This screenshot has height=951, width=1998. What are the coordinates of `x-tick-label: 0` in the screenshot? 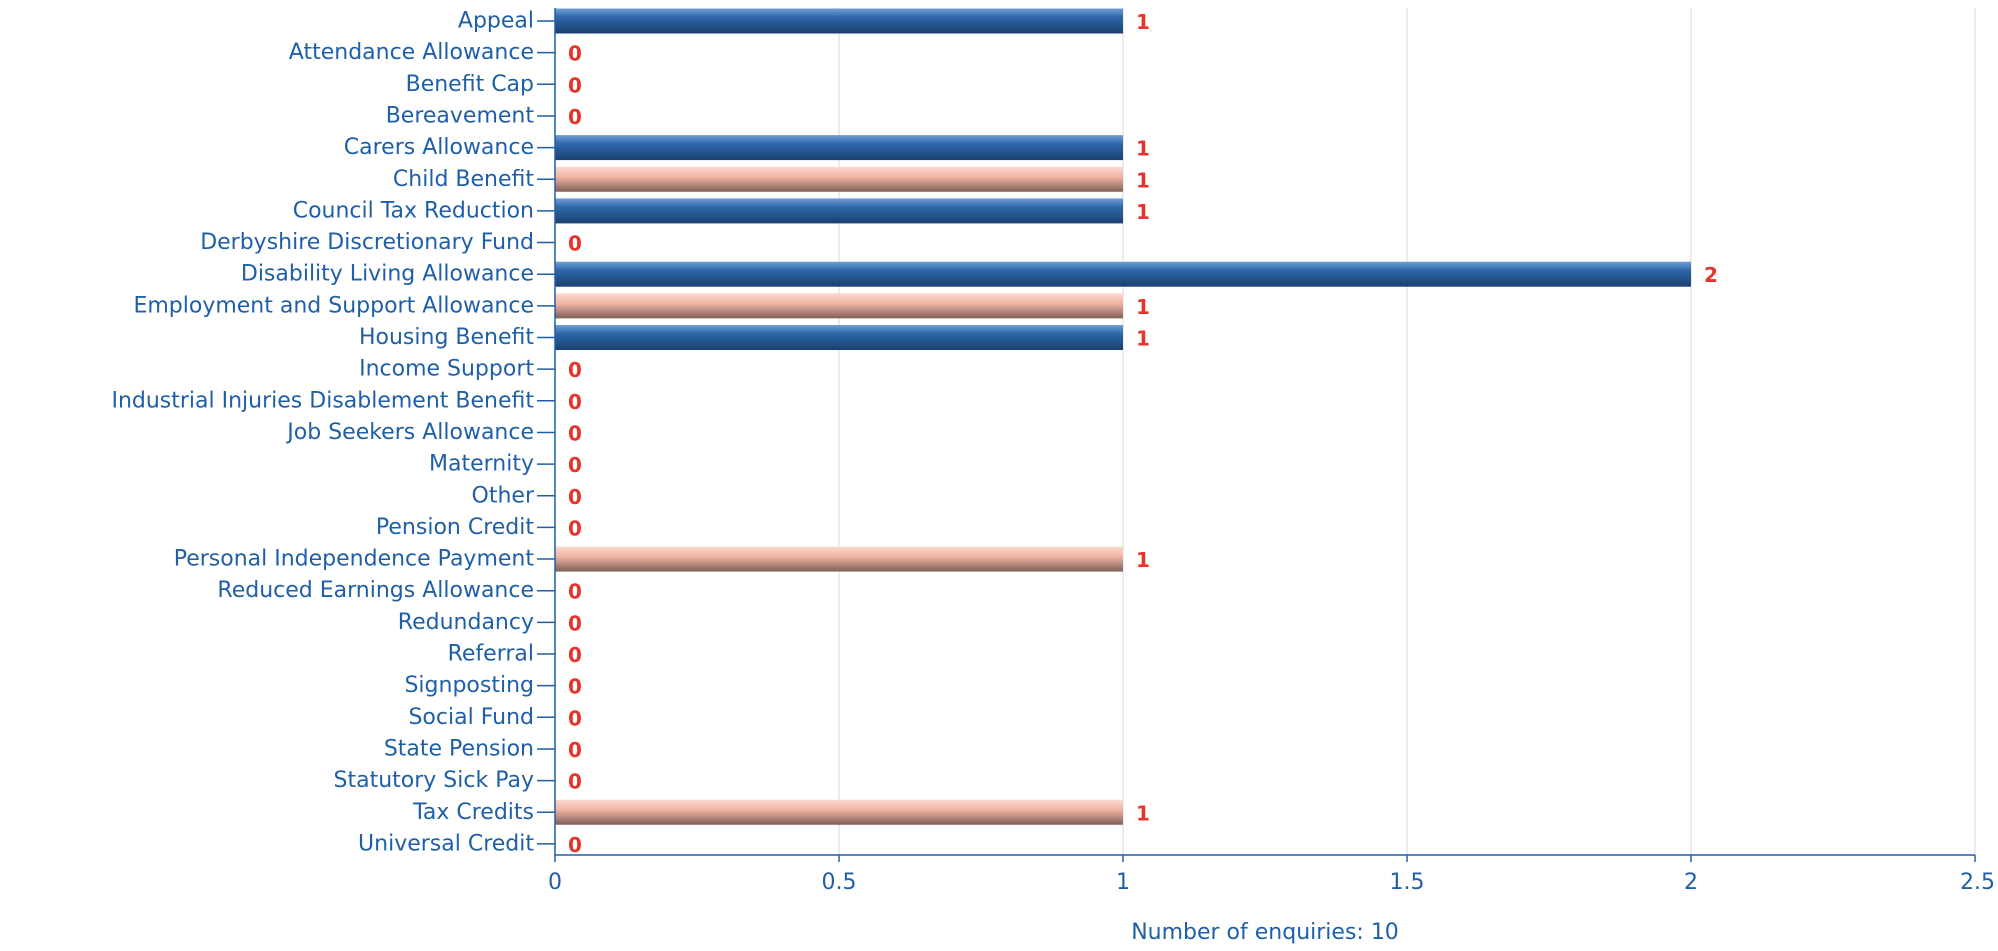 It's located at (555, 882).